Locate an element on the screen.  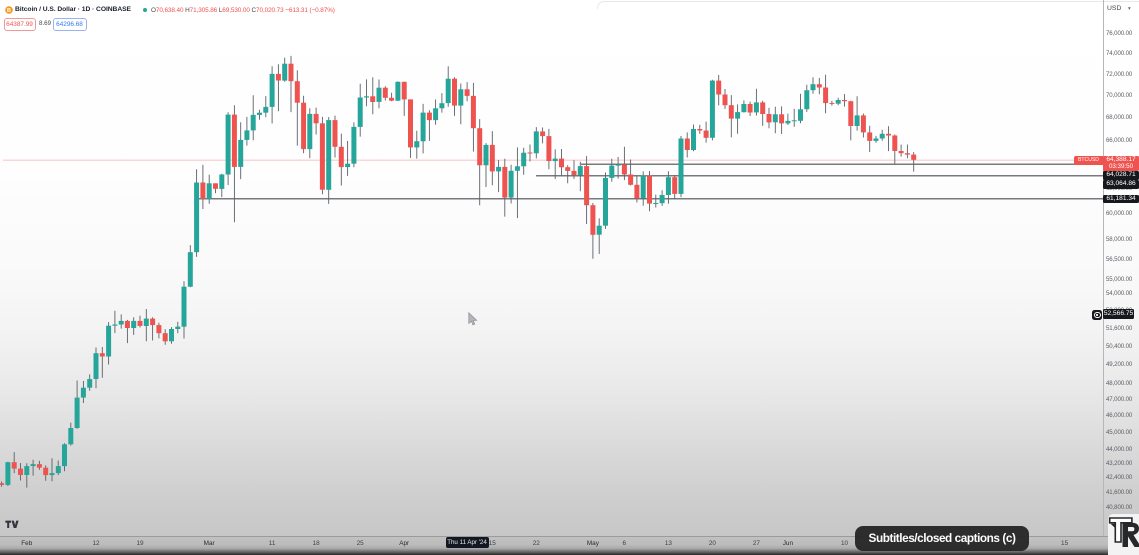
svg-text: B is located at coordinates (9, 11).